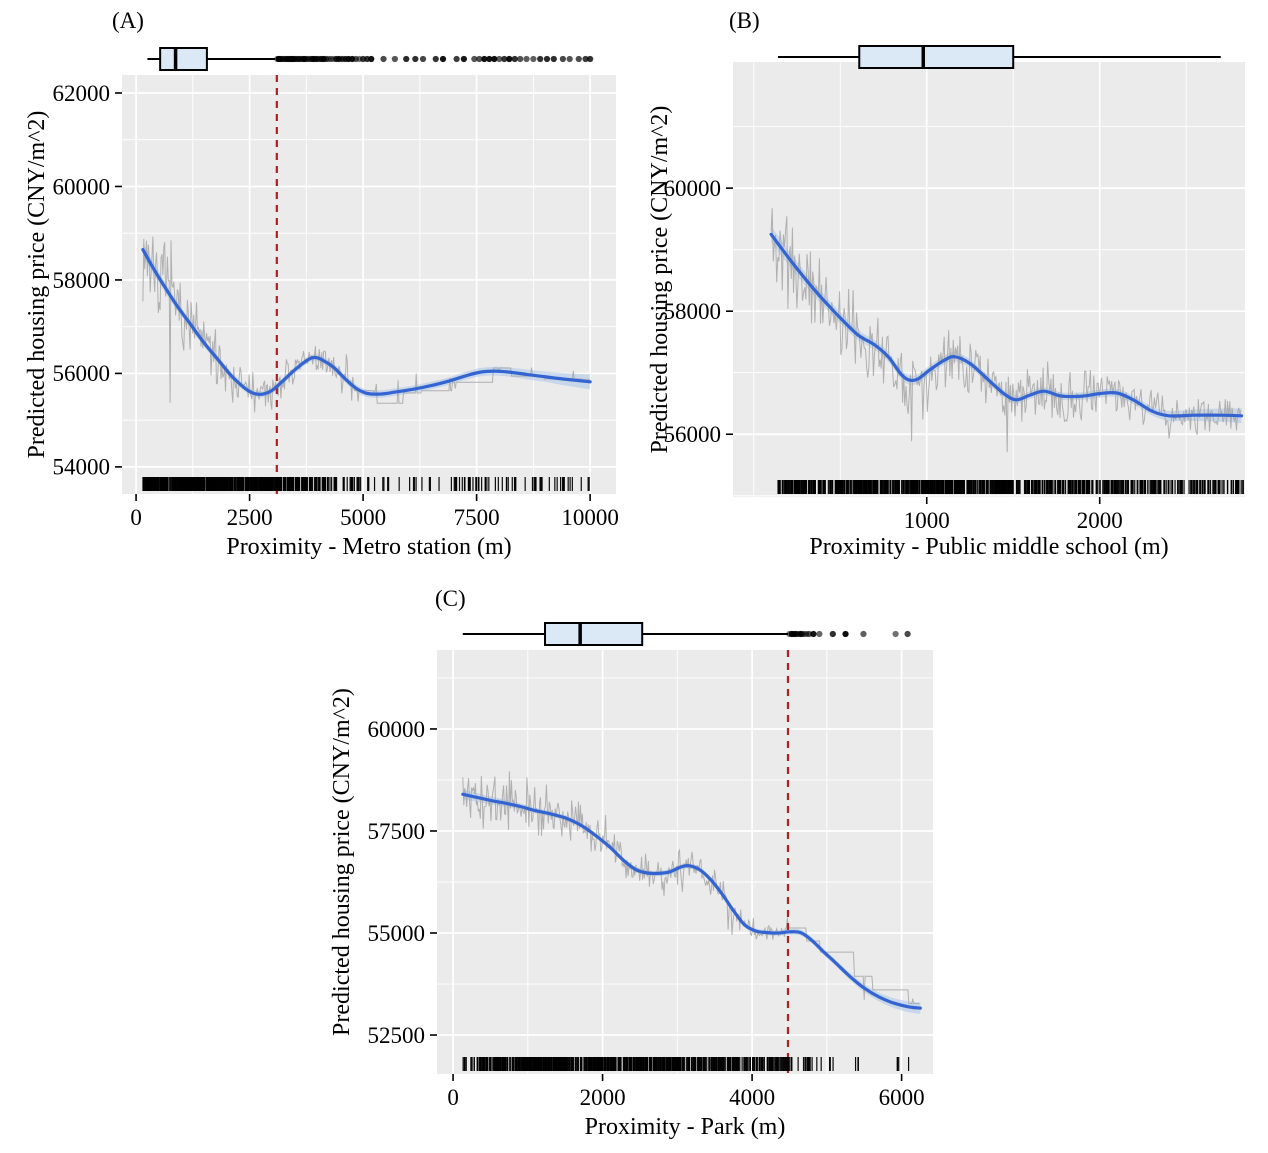  I want to click on panel-C-y-axis-title: Predicted housing price (CNY/m^2), so click(342, 862).